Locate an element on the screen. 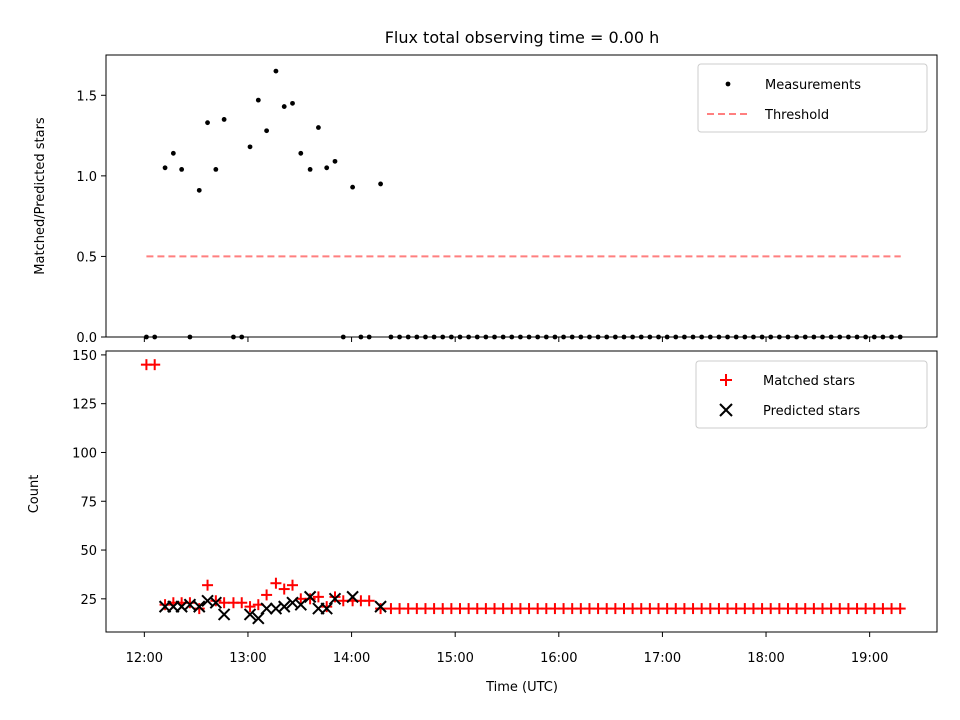 The width and height of the screenshot is (960, 720). x-tick-label: 18:00 is located at coordinates (765, 658).